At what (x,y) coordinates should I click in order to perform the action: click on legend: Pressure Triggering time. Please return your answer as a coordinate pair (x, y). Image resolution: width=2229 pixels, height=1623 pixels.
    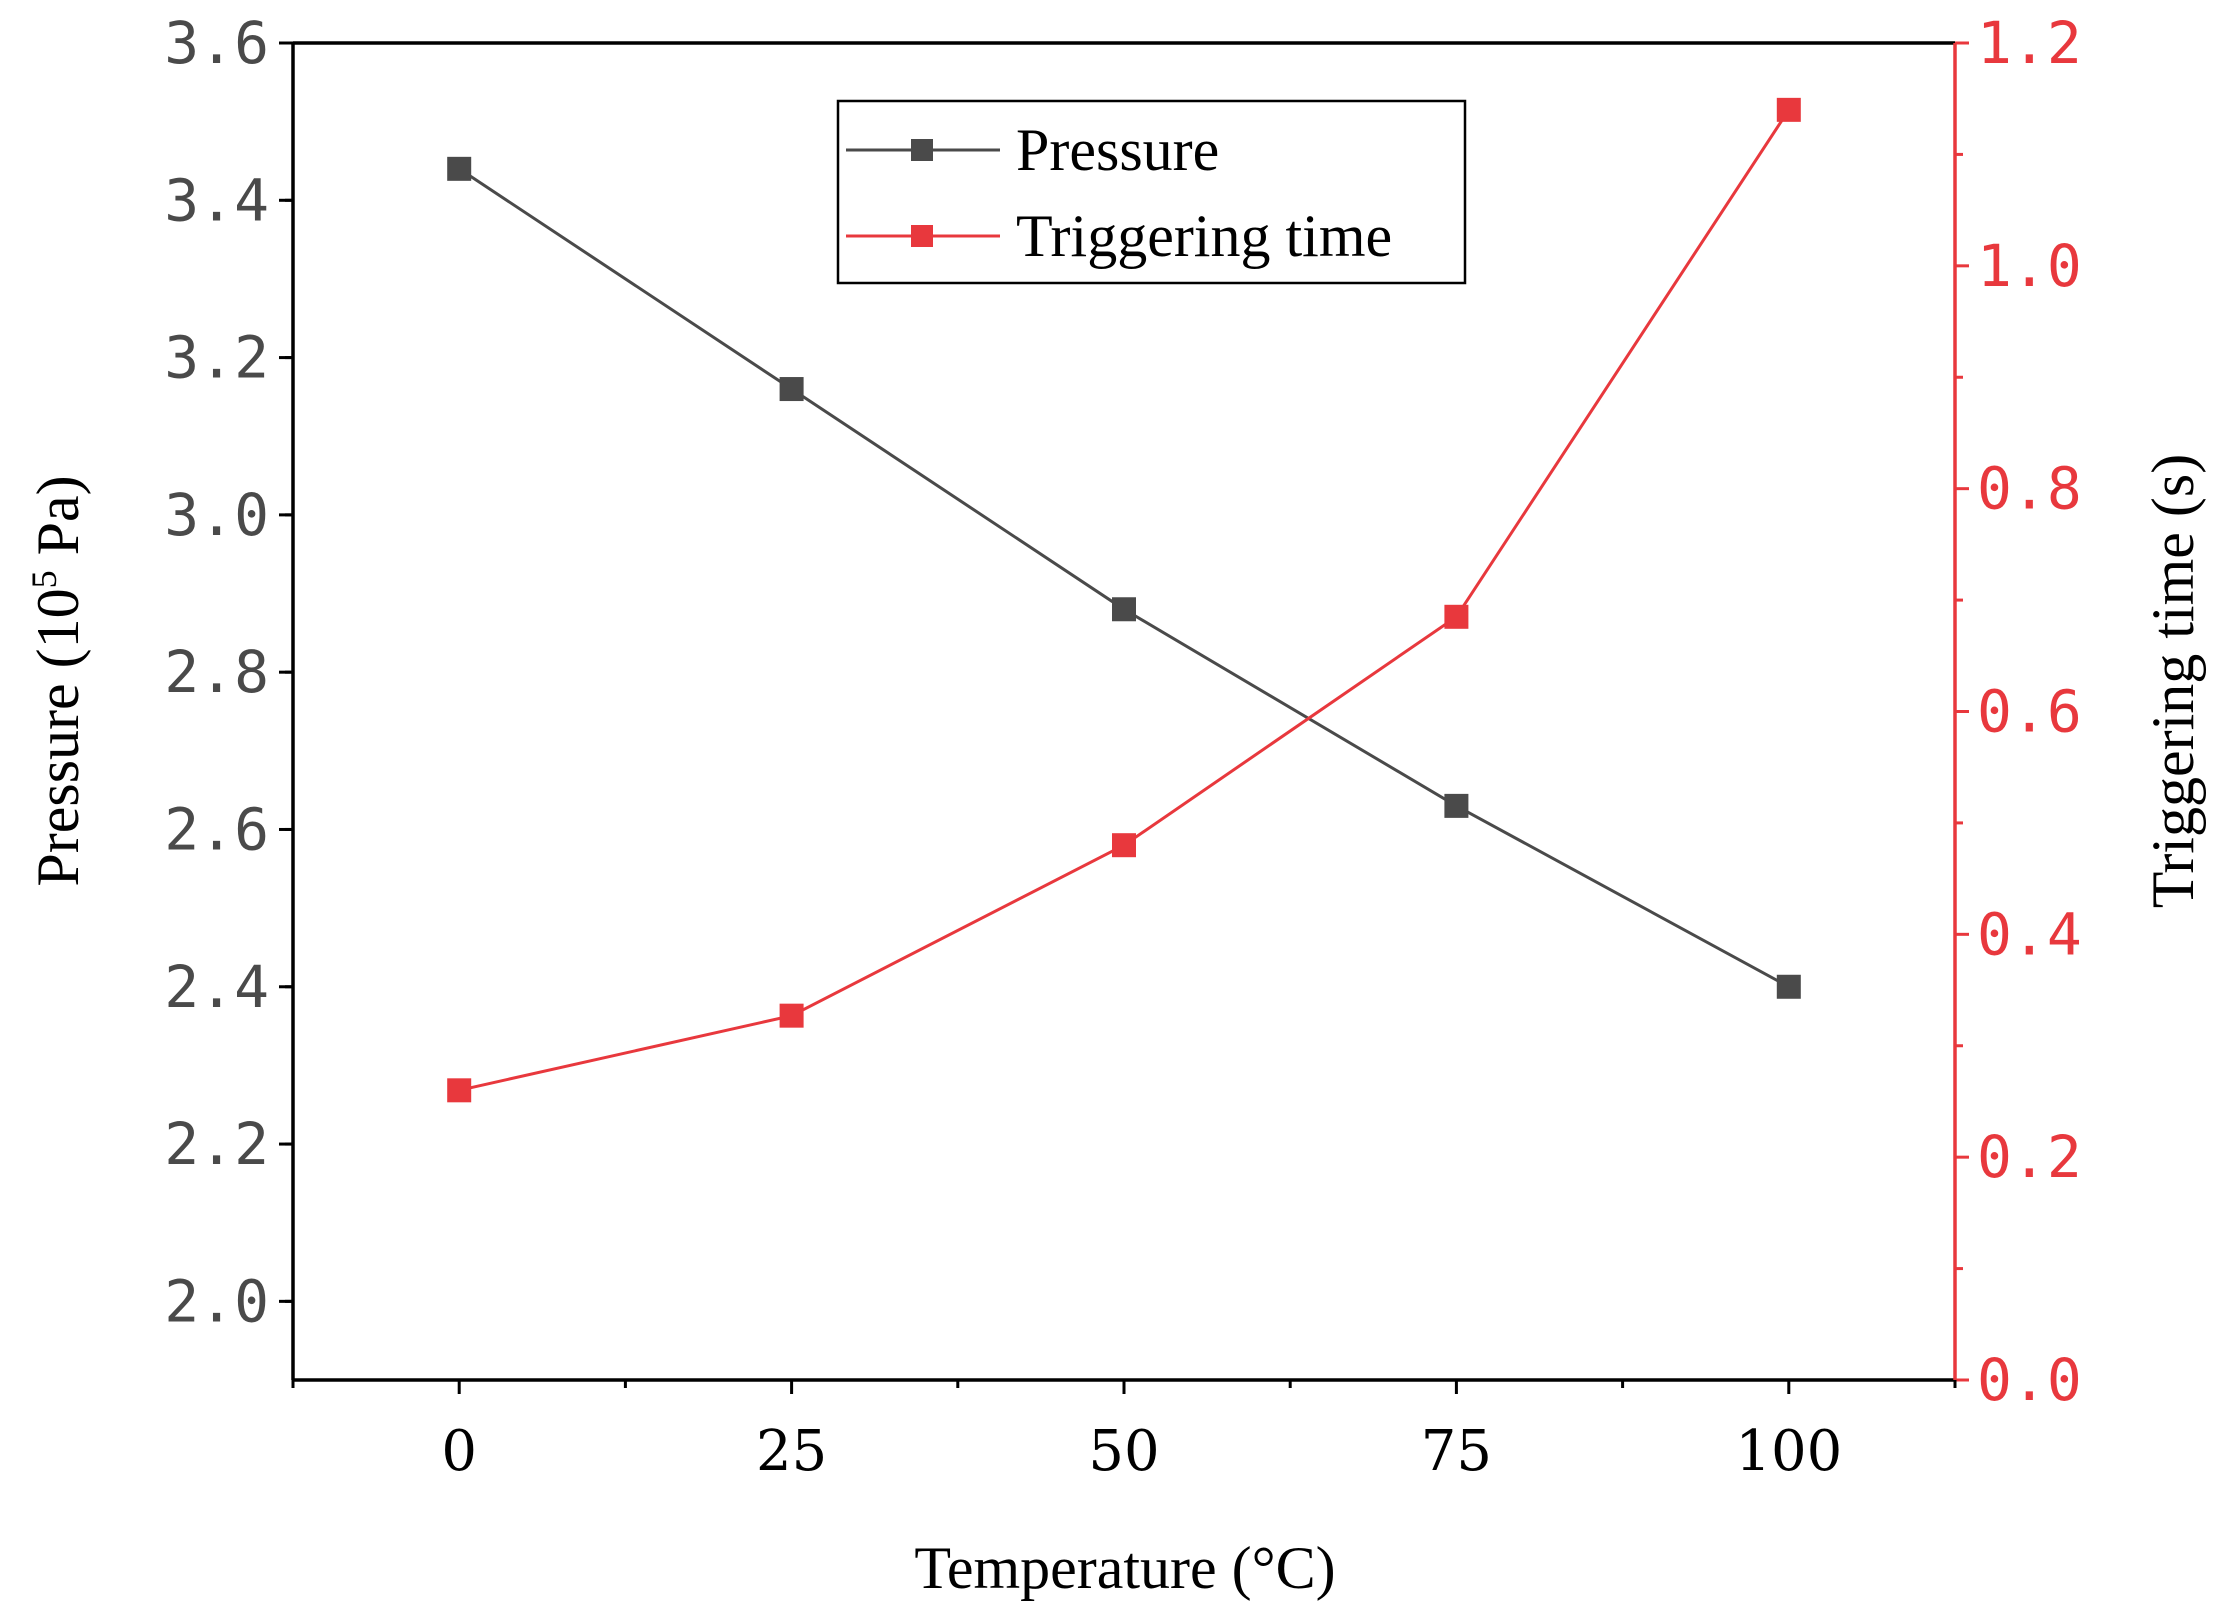
    Looking at the image, I should click on (1151, 192).